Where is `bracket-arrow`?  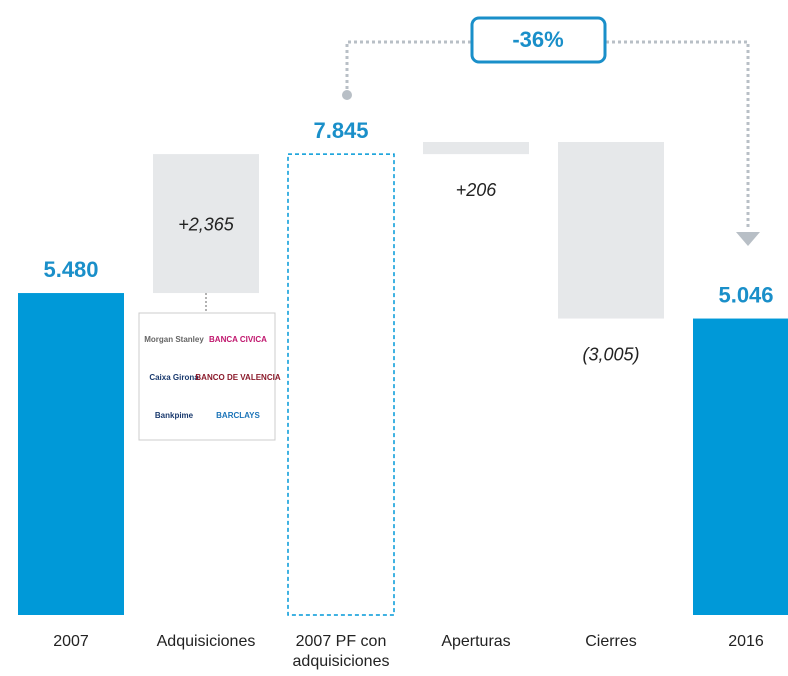 bracket-arrow is located at coordinates (748, 239).